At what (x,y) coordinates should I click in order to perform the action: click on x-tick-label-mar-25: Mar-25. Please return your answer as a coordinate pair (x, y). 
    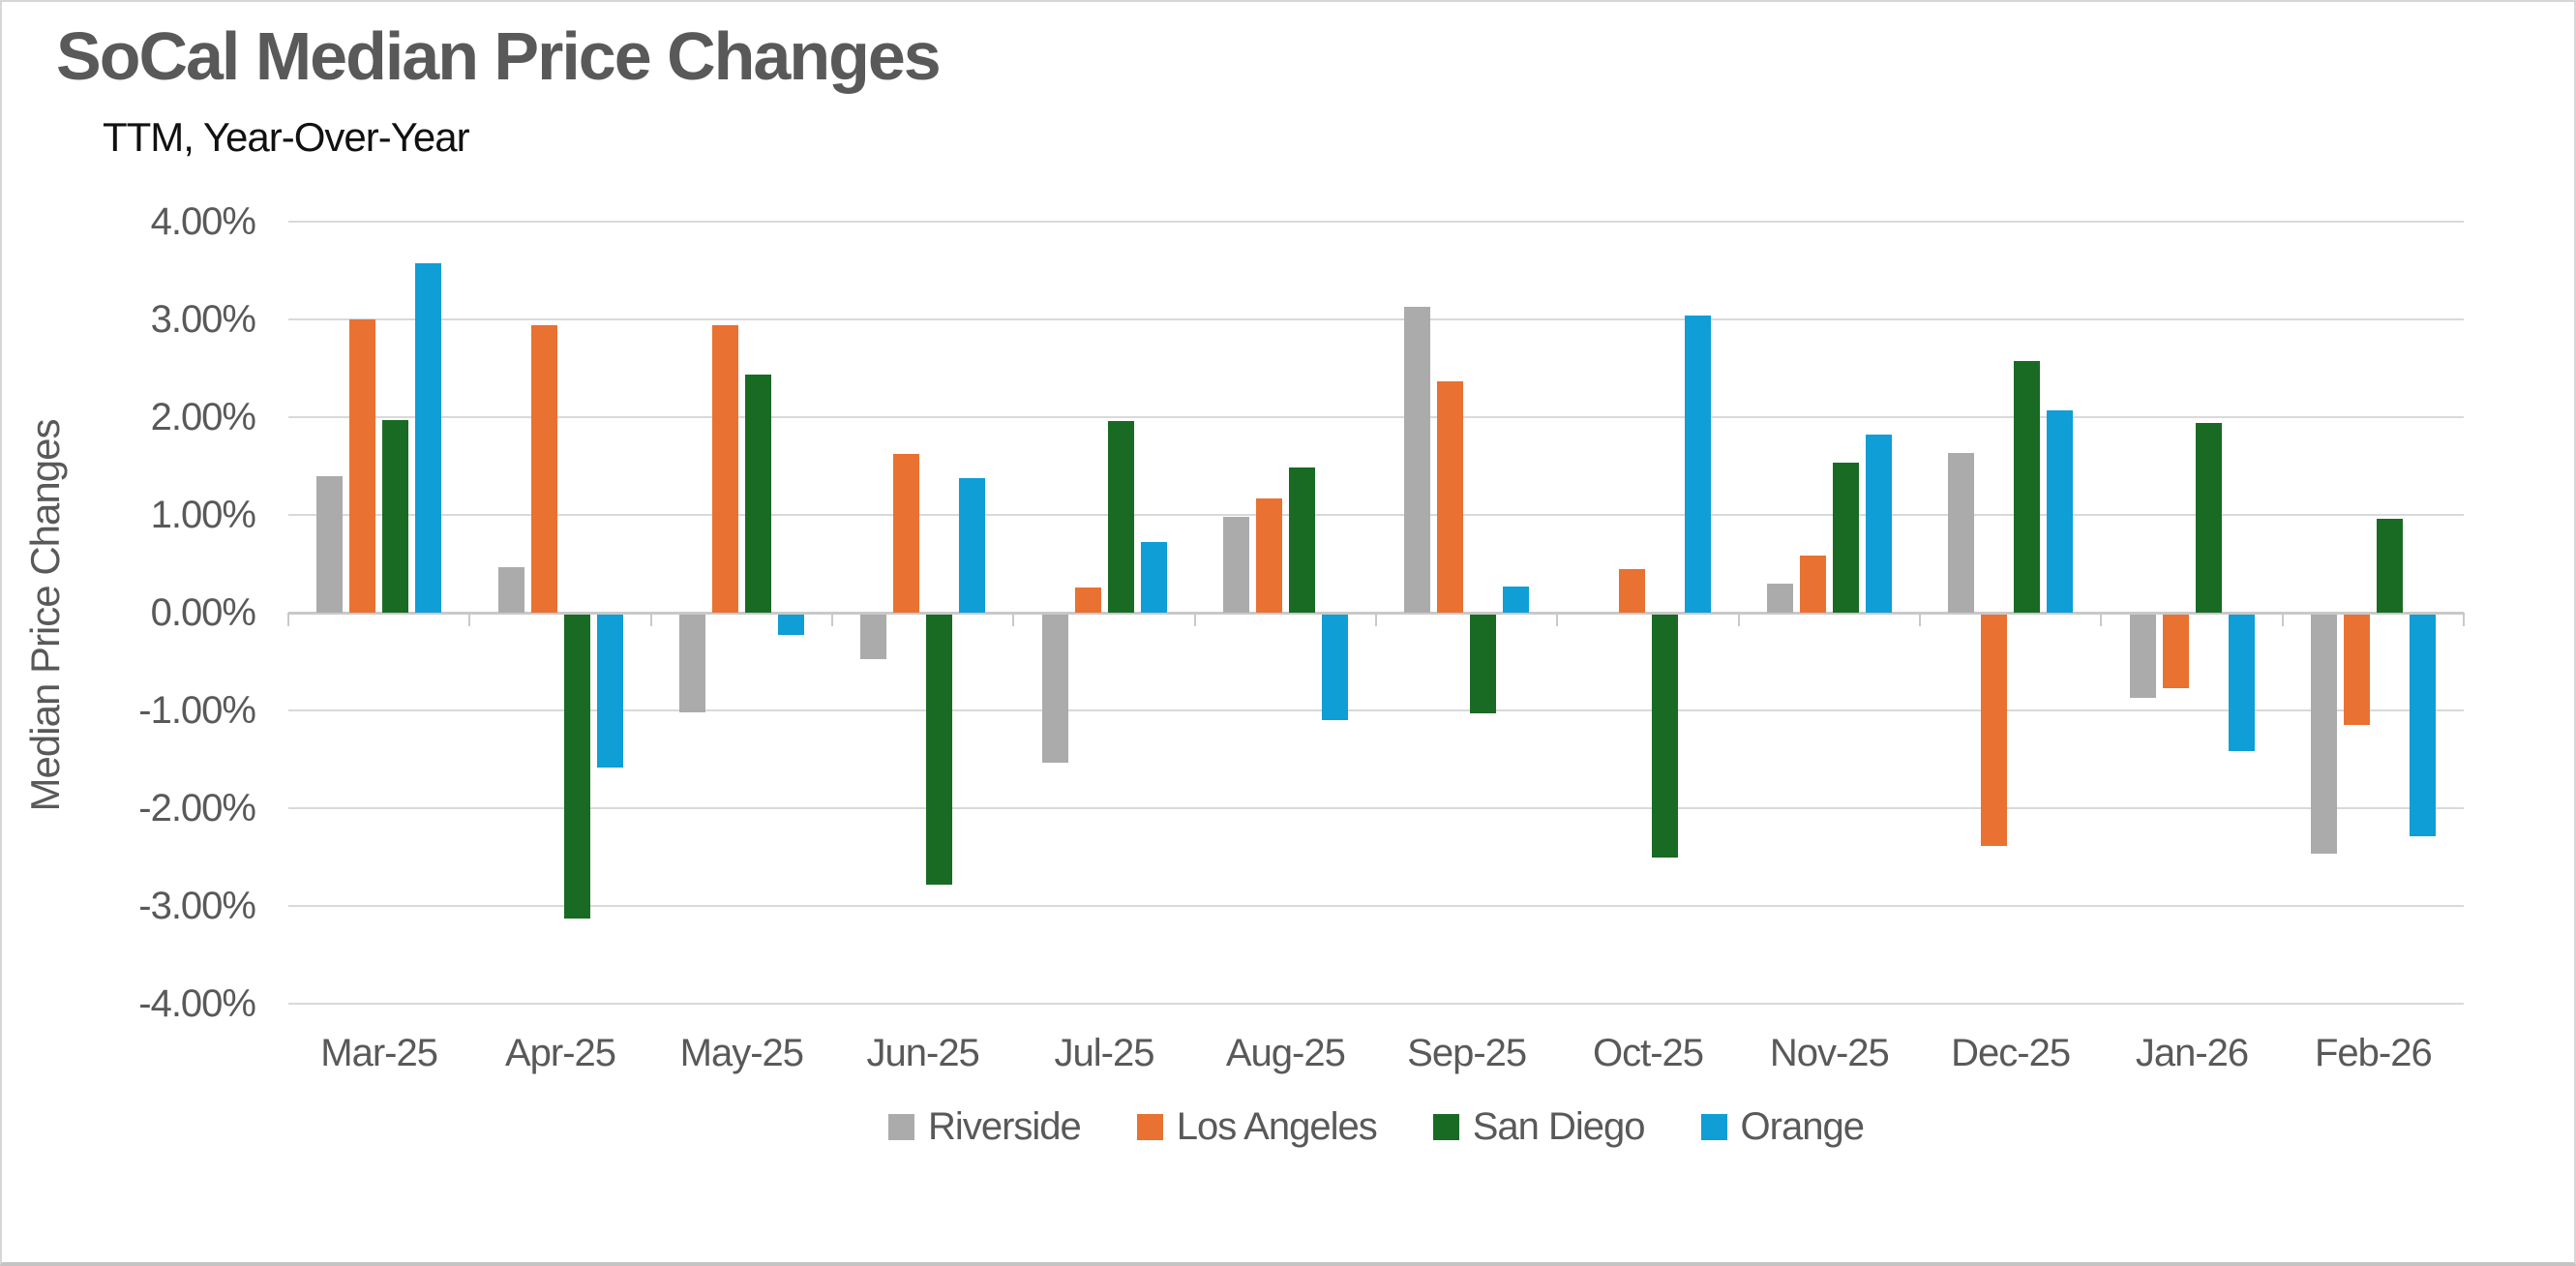
    Looking at the image, I should click on (379, 1053).